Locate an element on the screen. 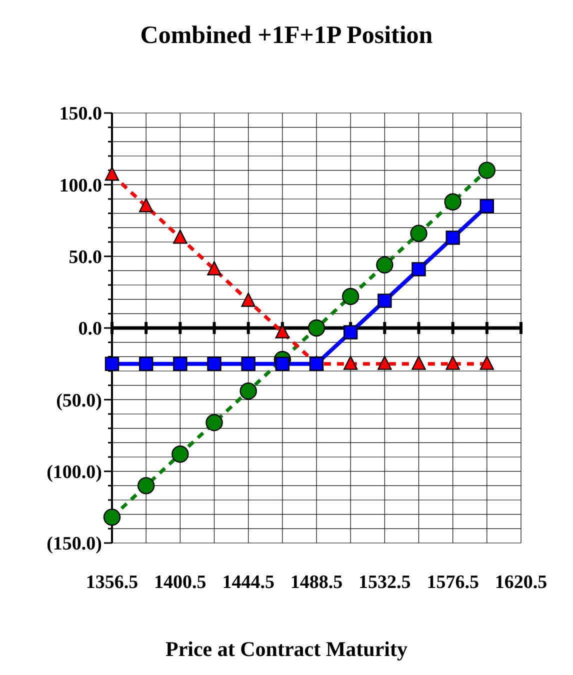 The width and height of the screenshot is (573, 675). x-tick-label: 1532.5 is located at coordinates (384, 582).